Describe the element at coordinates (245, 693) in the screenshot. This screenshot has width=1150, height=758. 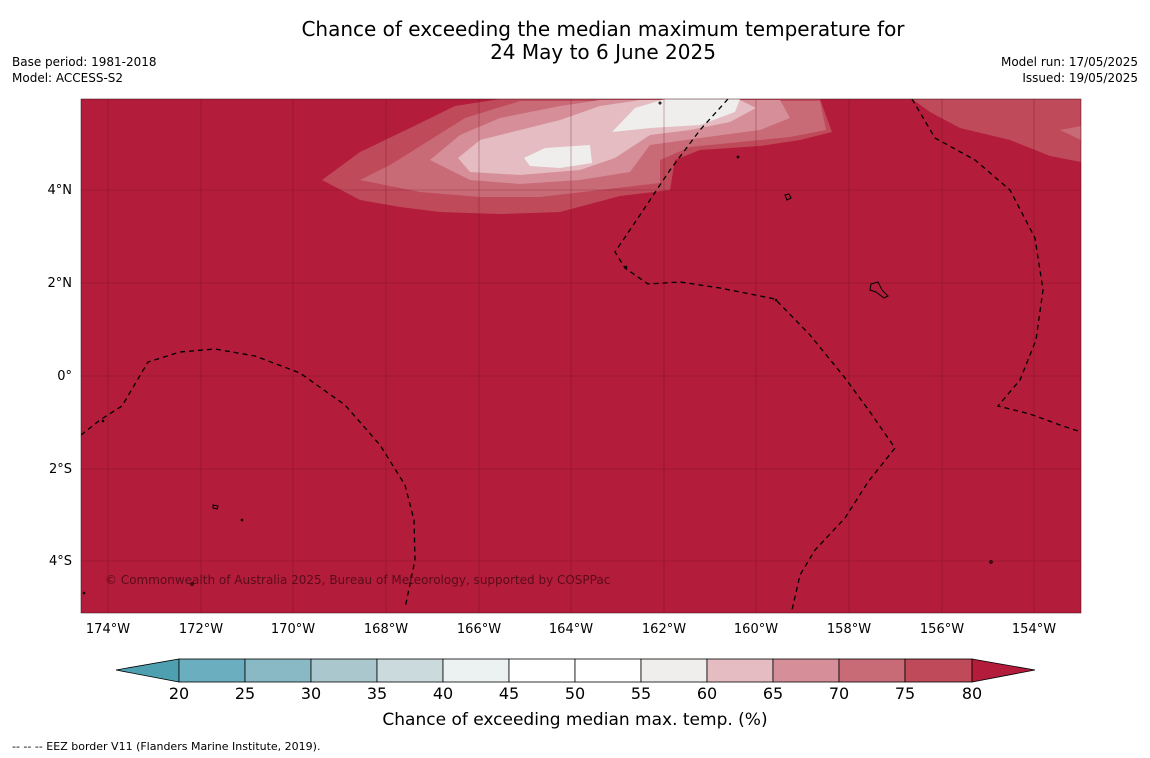
I see `colorbar-tick-25: 25` at that location.